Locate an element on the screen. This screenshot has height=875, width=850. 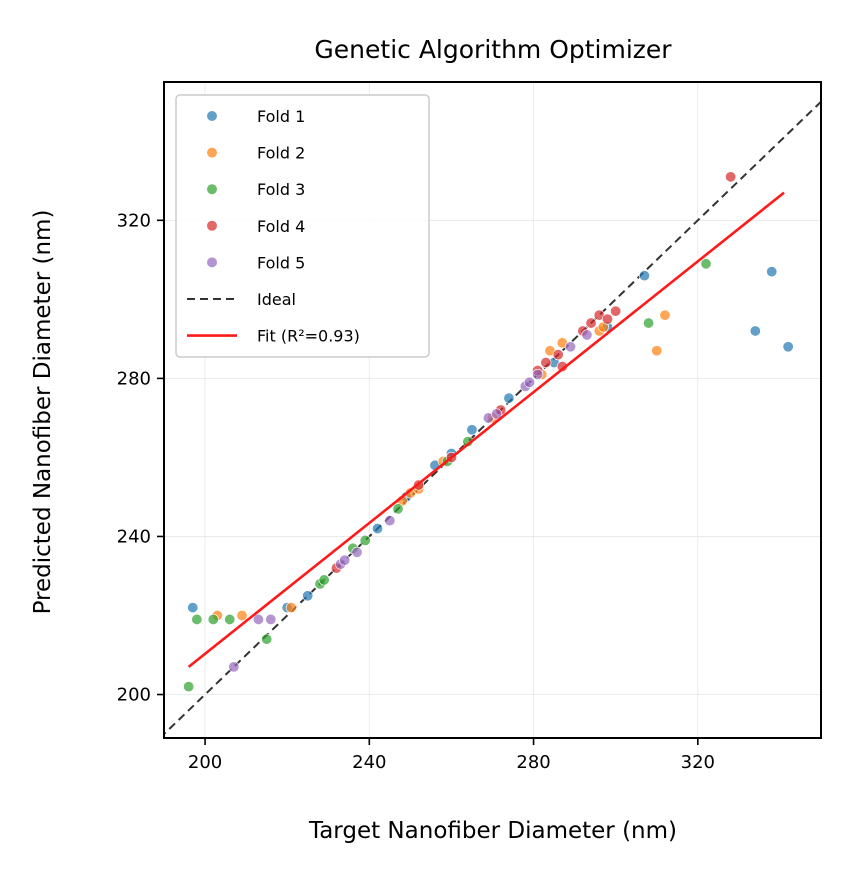
x-axis-ticks: 200 240 280 320 is located at coordinates (451, 755).